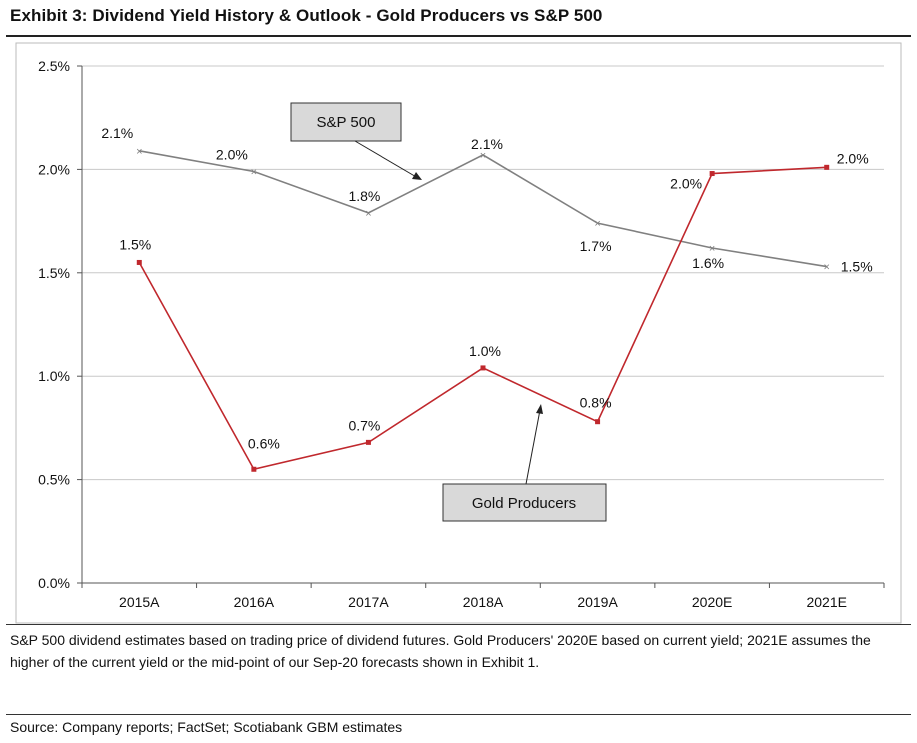 The height and width of the screenshot is (743, 917). I want to click on series-line-sp500, so click(483, 209).